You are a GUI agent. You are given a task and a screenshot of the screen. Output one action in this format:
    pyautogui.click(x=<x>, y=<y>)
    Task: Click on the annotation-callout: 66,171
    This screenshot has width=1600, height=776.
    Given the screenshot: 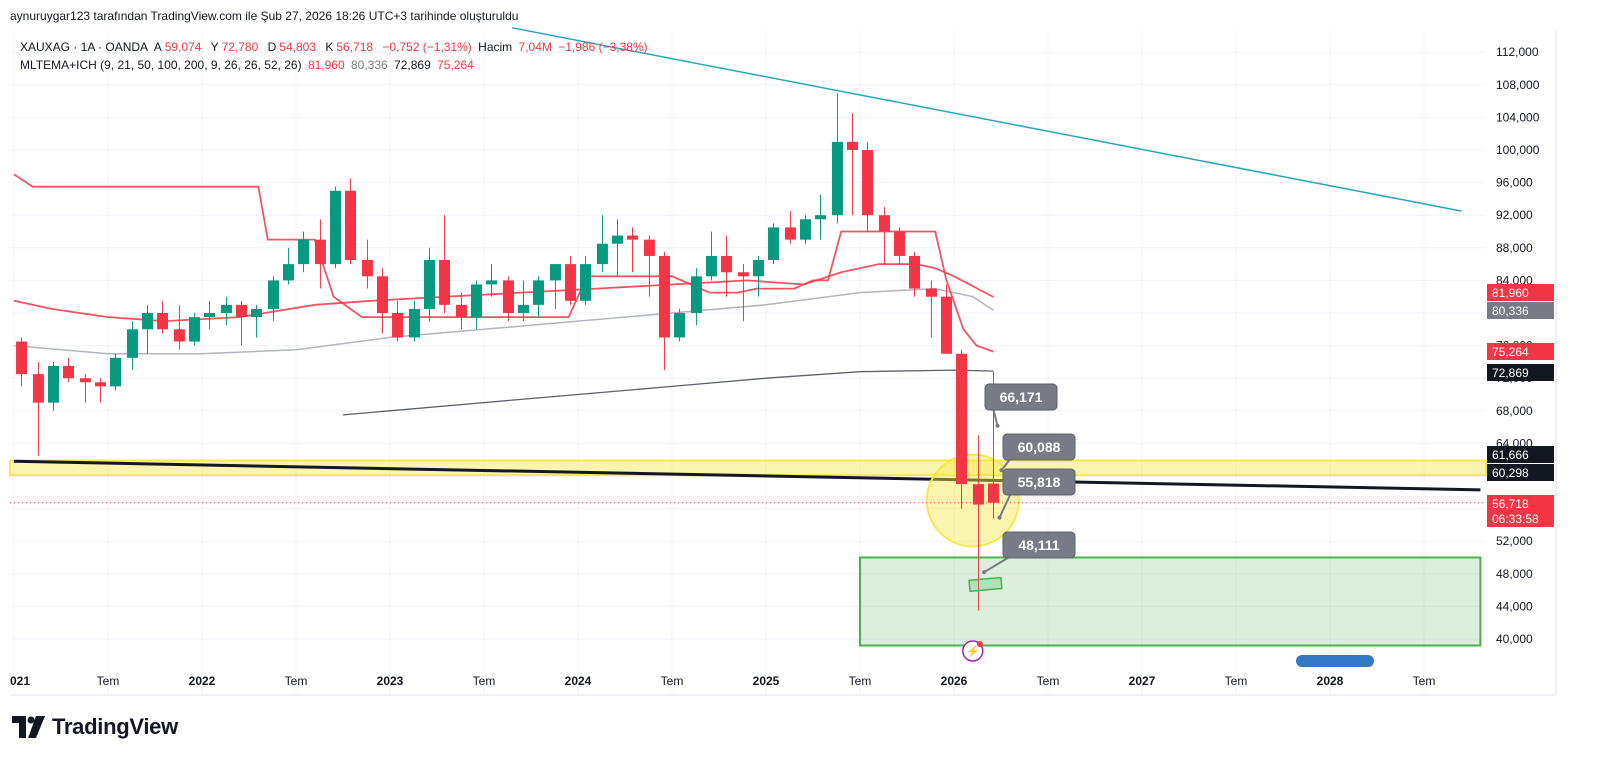 What is the action you would take?
    pyautogui.click(x=1021, y=405)
    